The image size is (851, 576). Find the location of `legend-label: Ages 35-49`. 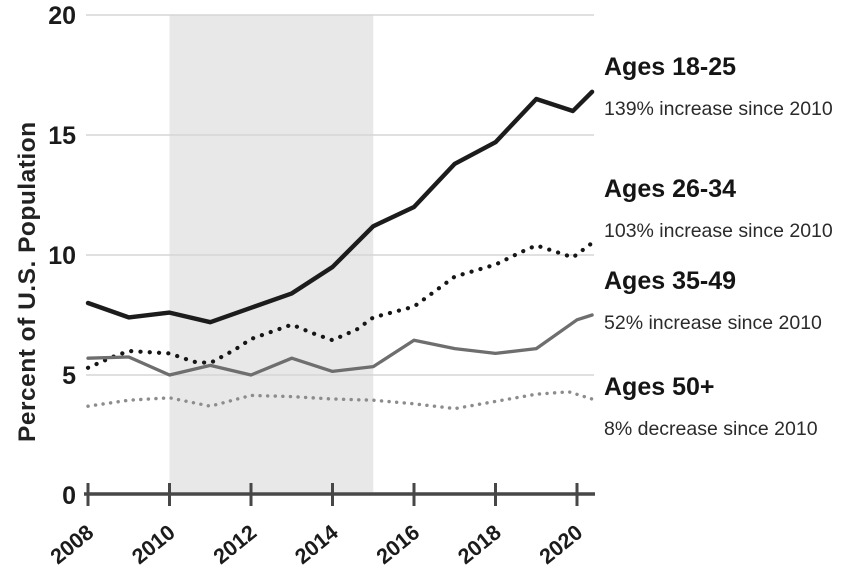

legend-label: Ages 35-49 is located at coordinates (670, 281).